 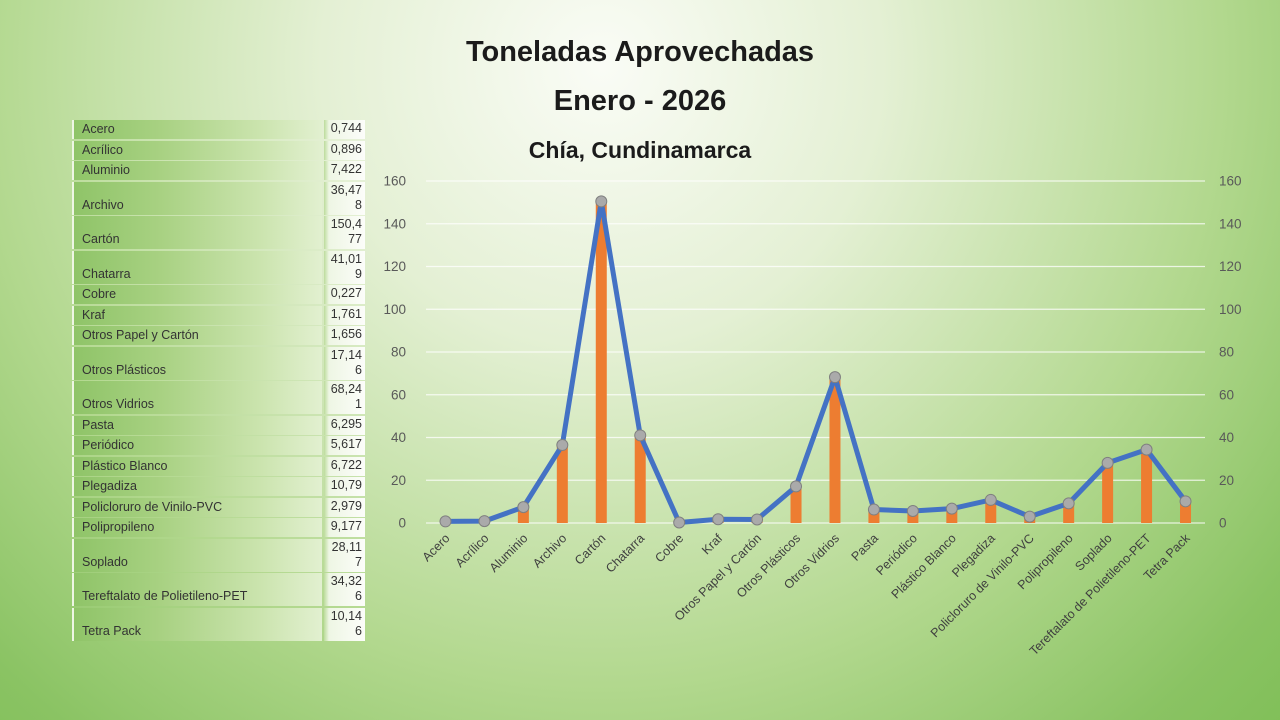 What do you see at coordinates (398, 352) in the screenshot?
I see `y-axis-label-left: 80` at bounding box center [398, 352].